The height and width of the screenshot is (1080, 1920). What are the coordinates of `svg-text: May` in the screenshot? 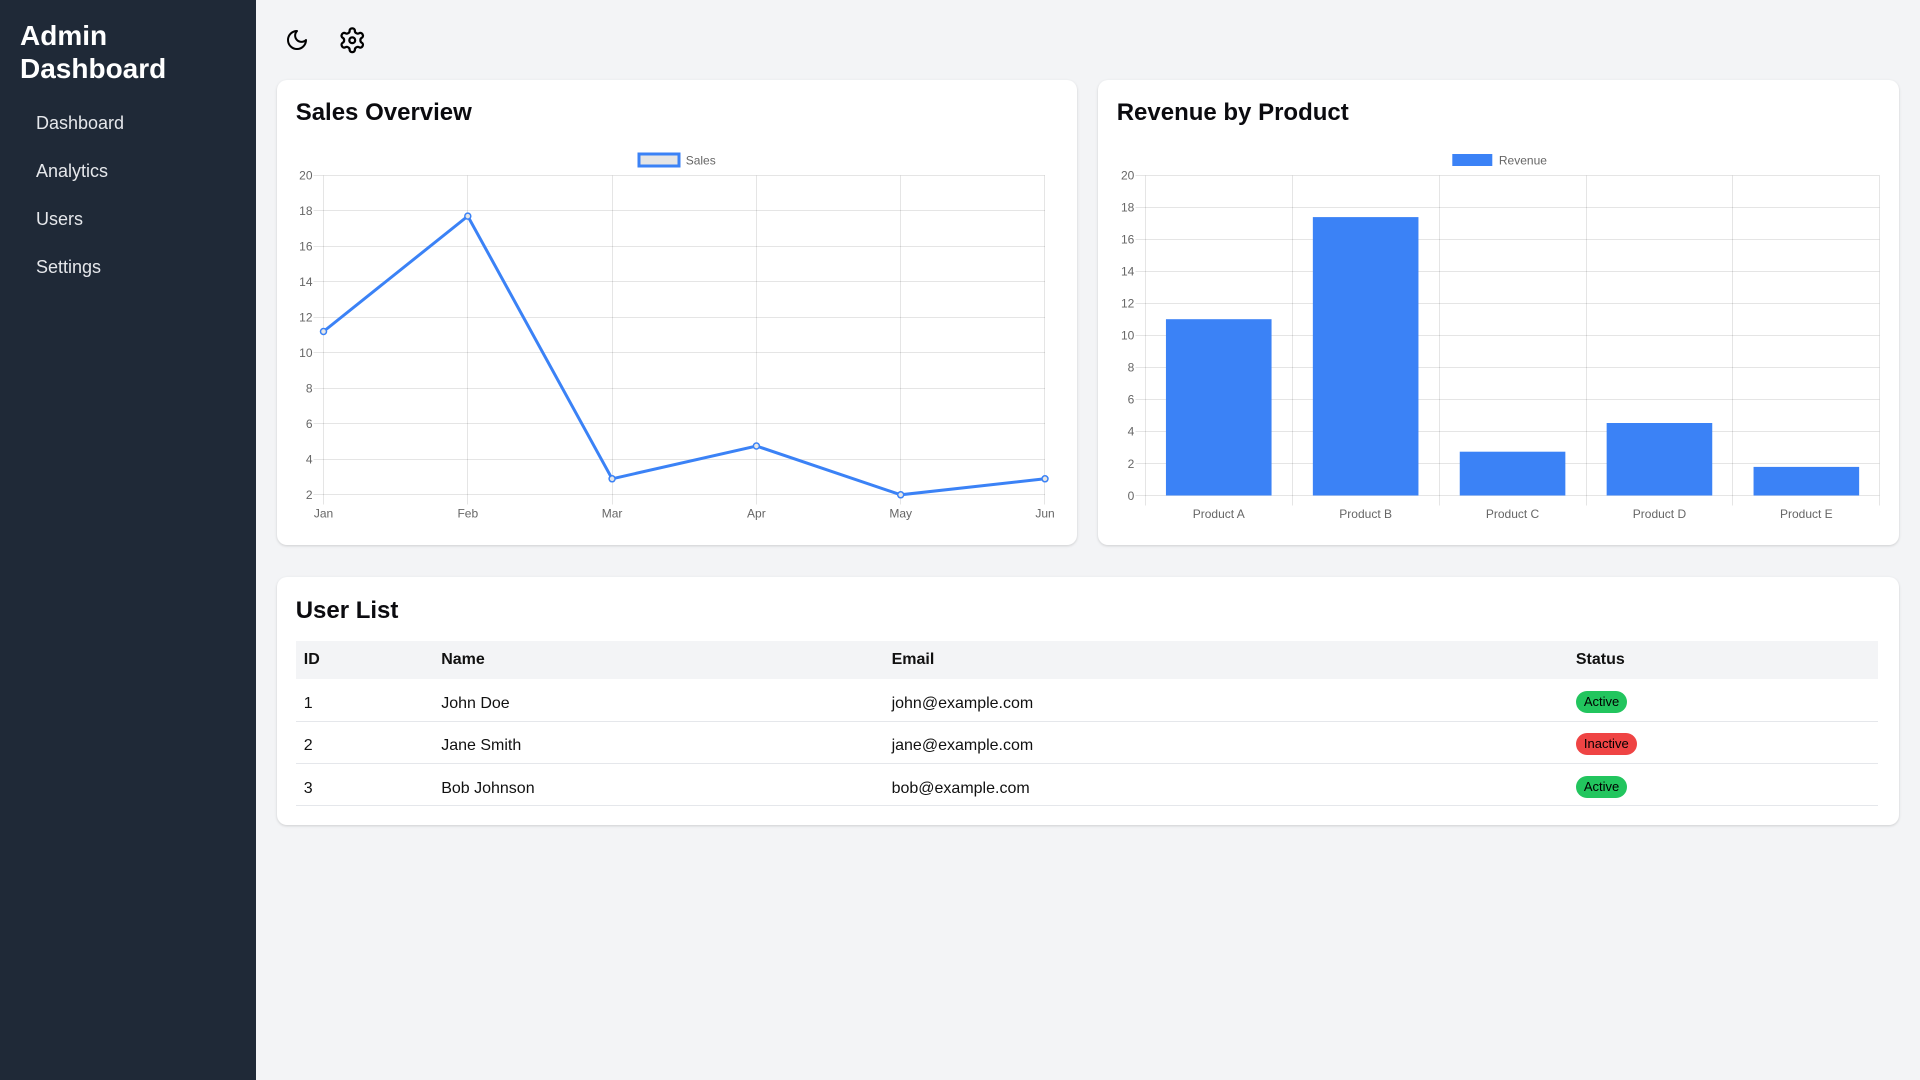 It's located at (900, 514).